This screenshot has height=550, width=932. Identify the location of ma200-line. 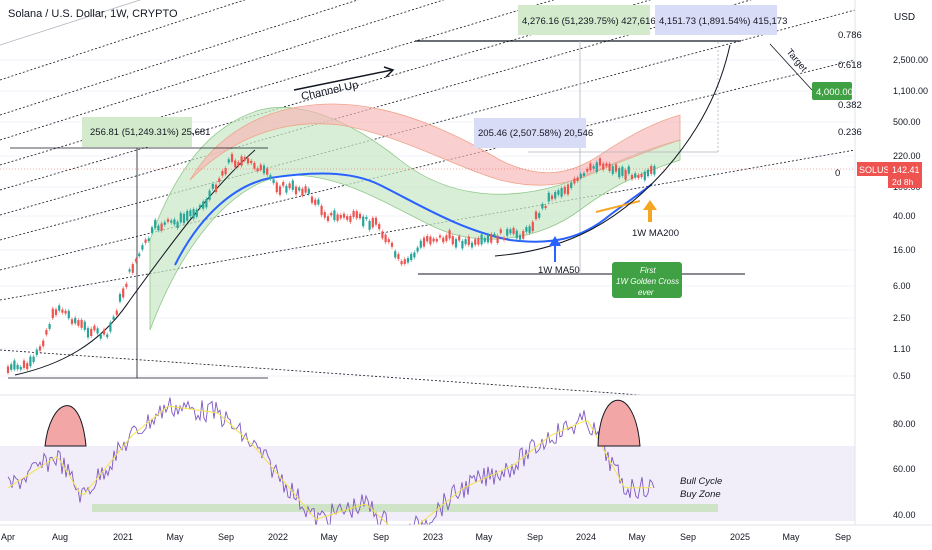
(618, 206).